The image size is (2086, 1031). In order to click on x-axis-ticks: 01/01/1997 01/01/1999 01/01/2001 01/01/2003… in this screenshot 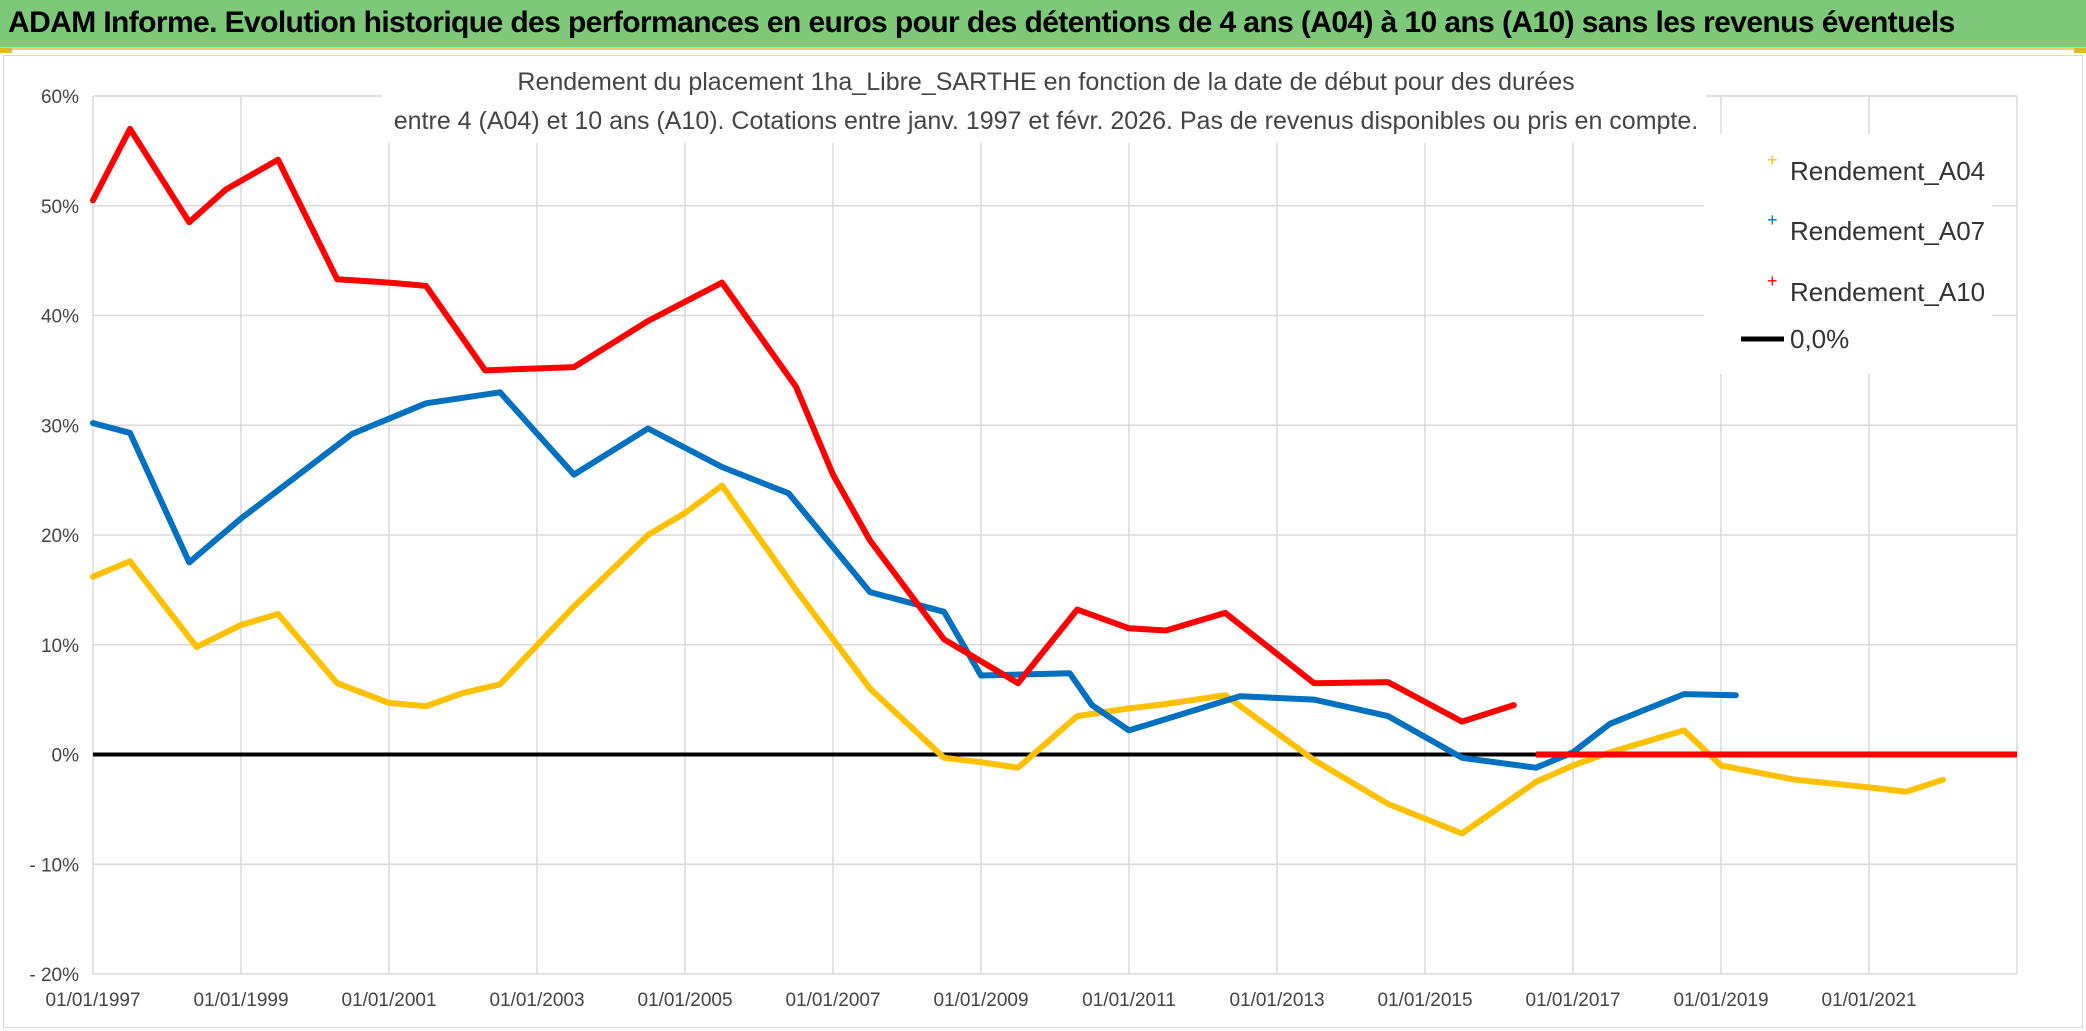, I will do `click(980, 1000)`.